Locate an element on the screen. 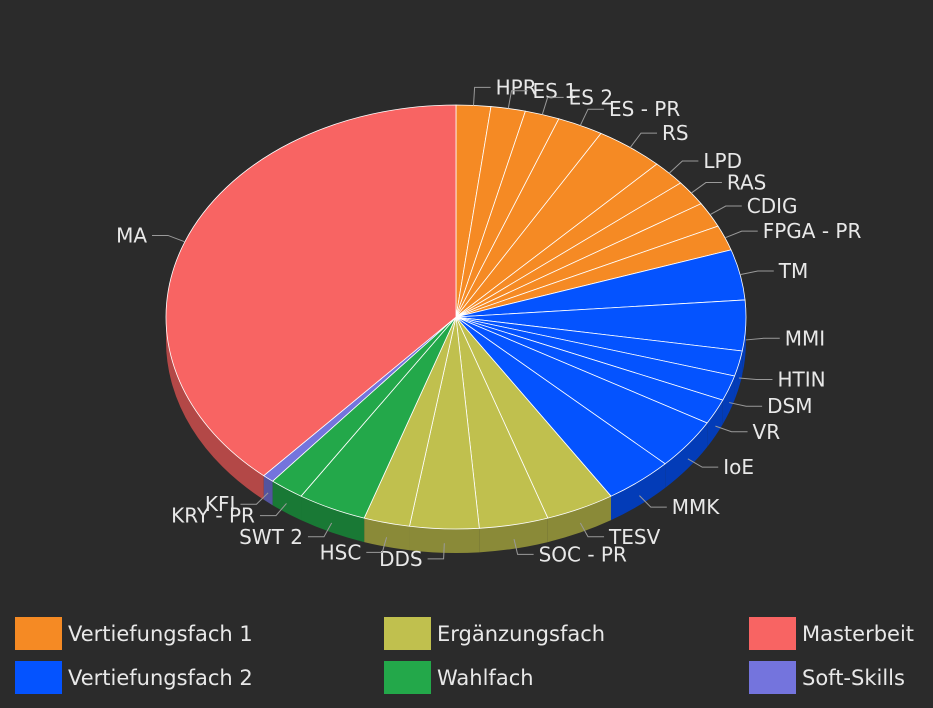 The height and width of the screenshot is (708, 933). leader-line-ras is located at coordinates (706, 188).